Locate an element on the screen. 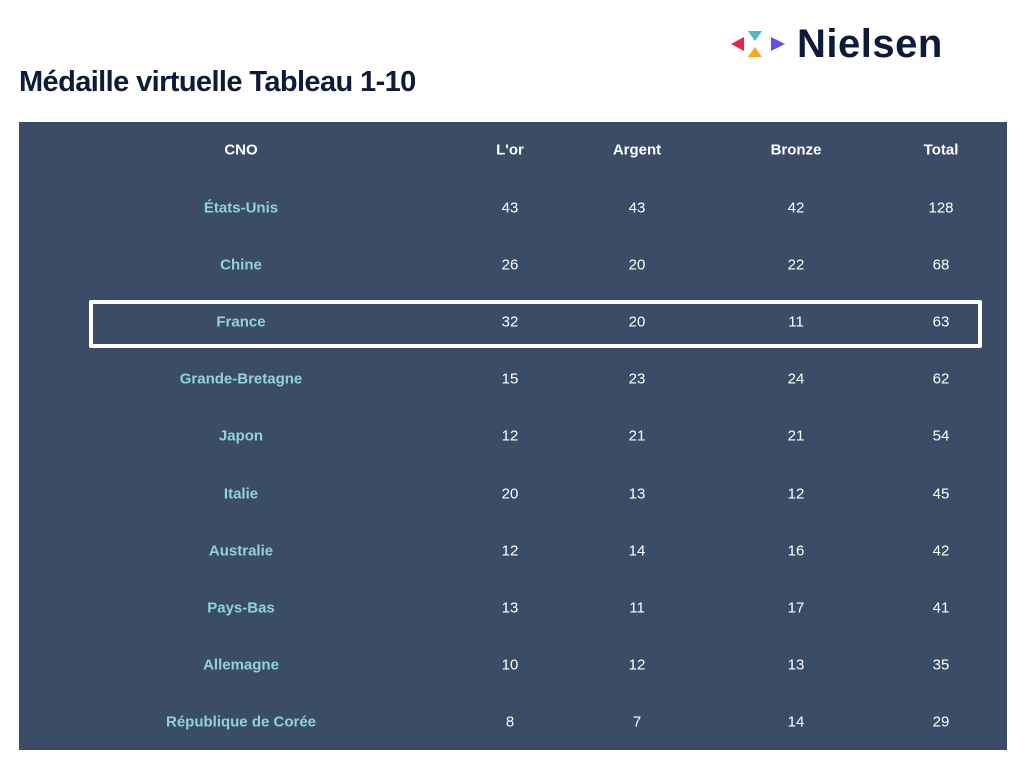 The image size is (1024, 767). row-3-or: 15 is located at coordinates (510, 379).